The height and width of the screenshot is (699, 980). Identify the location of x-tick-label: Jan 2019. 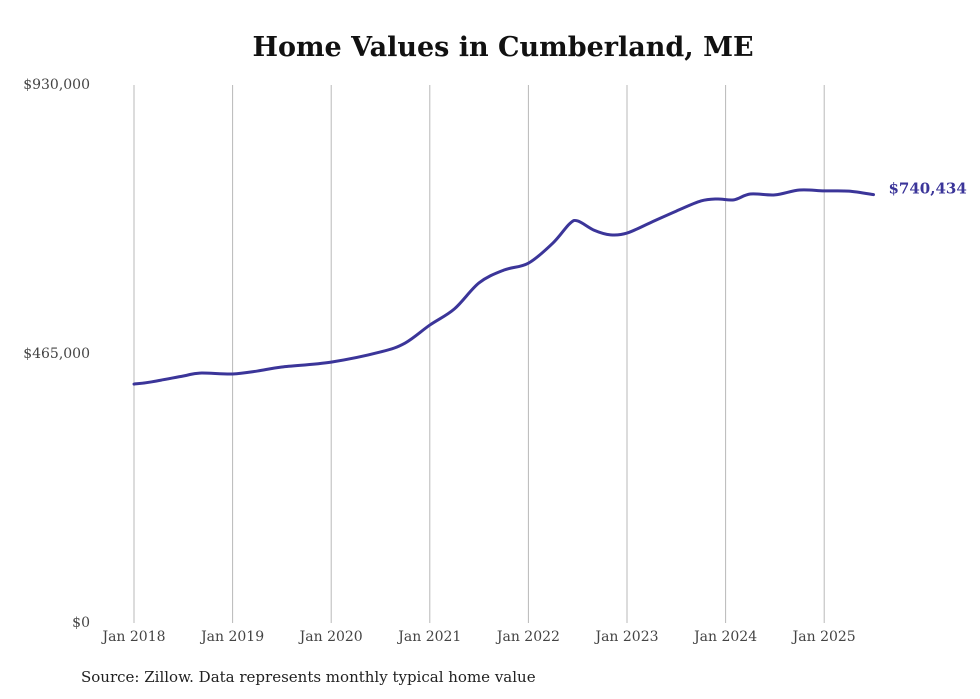
(231, 637).